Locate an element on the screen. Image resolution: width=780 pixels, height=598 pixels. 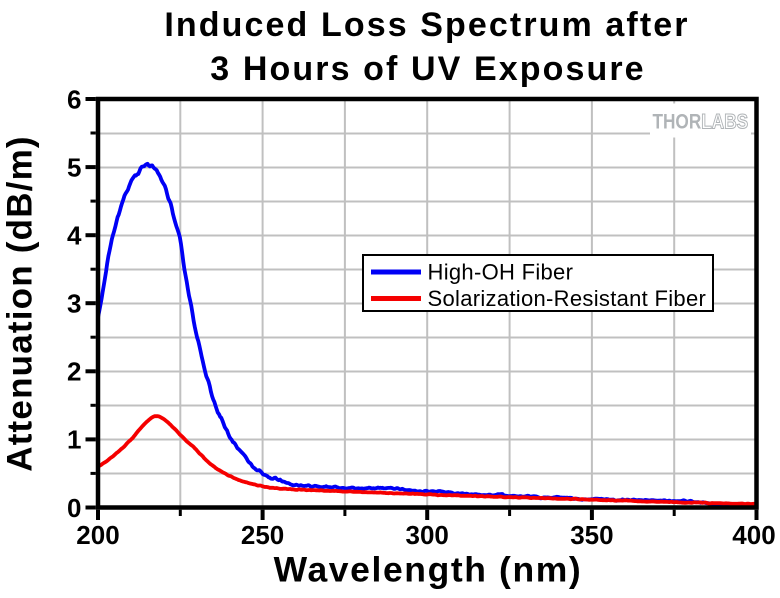
svg-text: LABS is located at coordinates (724, 122).